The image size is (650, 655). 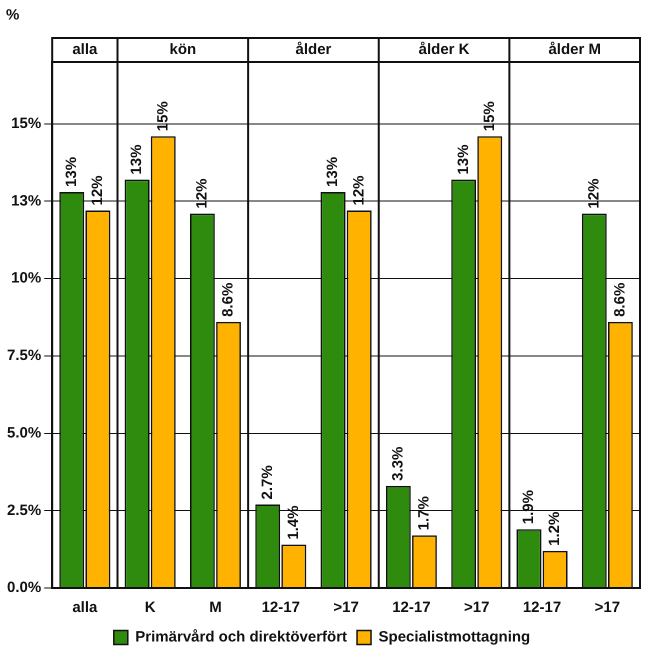 I want to click on y-tick-label: 5.0%, so click(x=24, y=433).